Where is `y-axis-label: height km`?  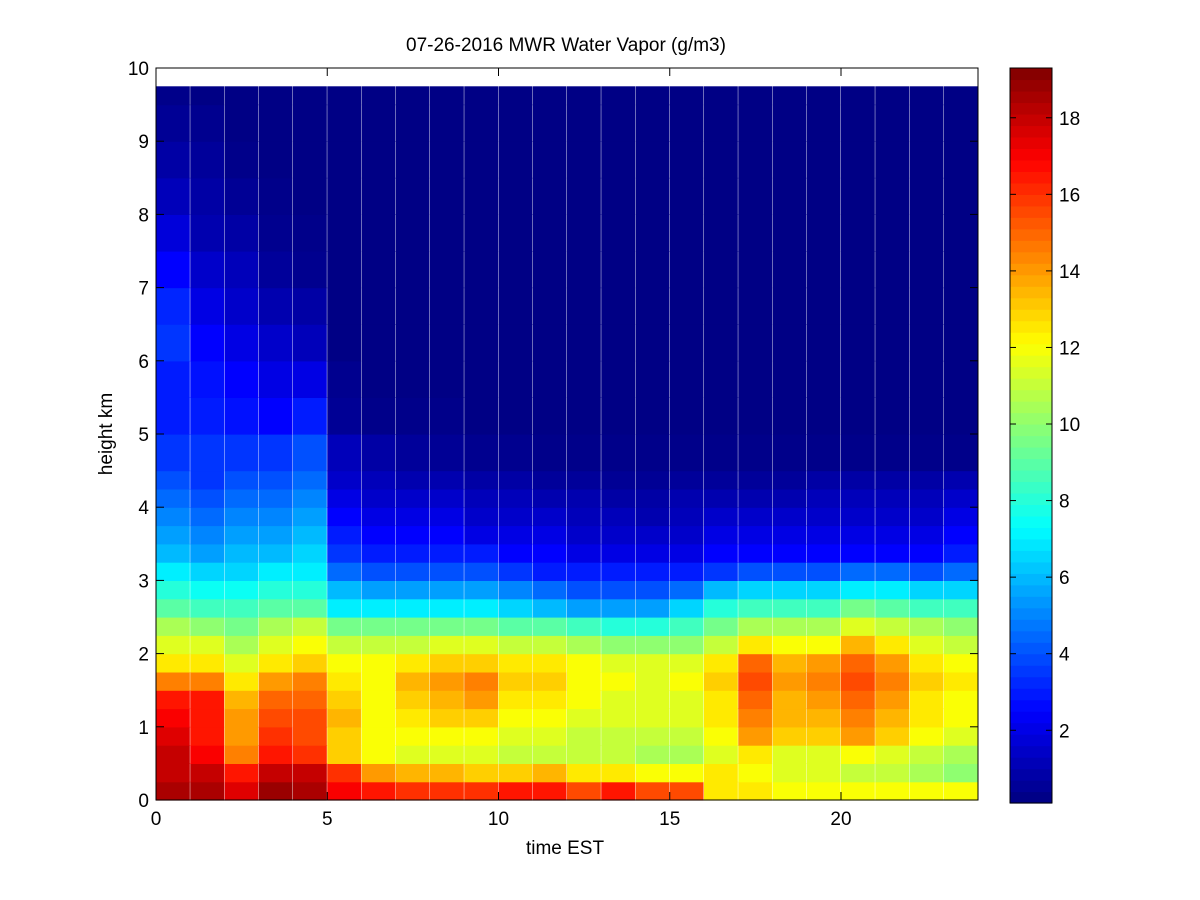 y-axis-label: height km is located at coordinates (106, 434).